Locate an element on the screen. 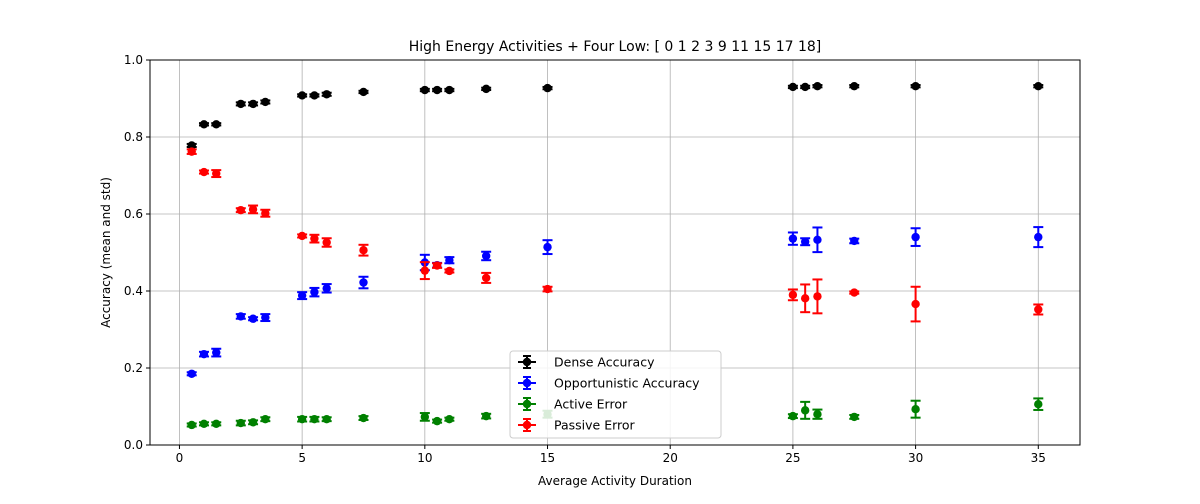 Image resolution: width=1200 pixels, height=504 pixels. y-tick-label: 0.2 is located at coordinates (133, 368).